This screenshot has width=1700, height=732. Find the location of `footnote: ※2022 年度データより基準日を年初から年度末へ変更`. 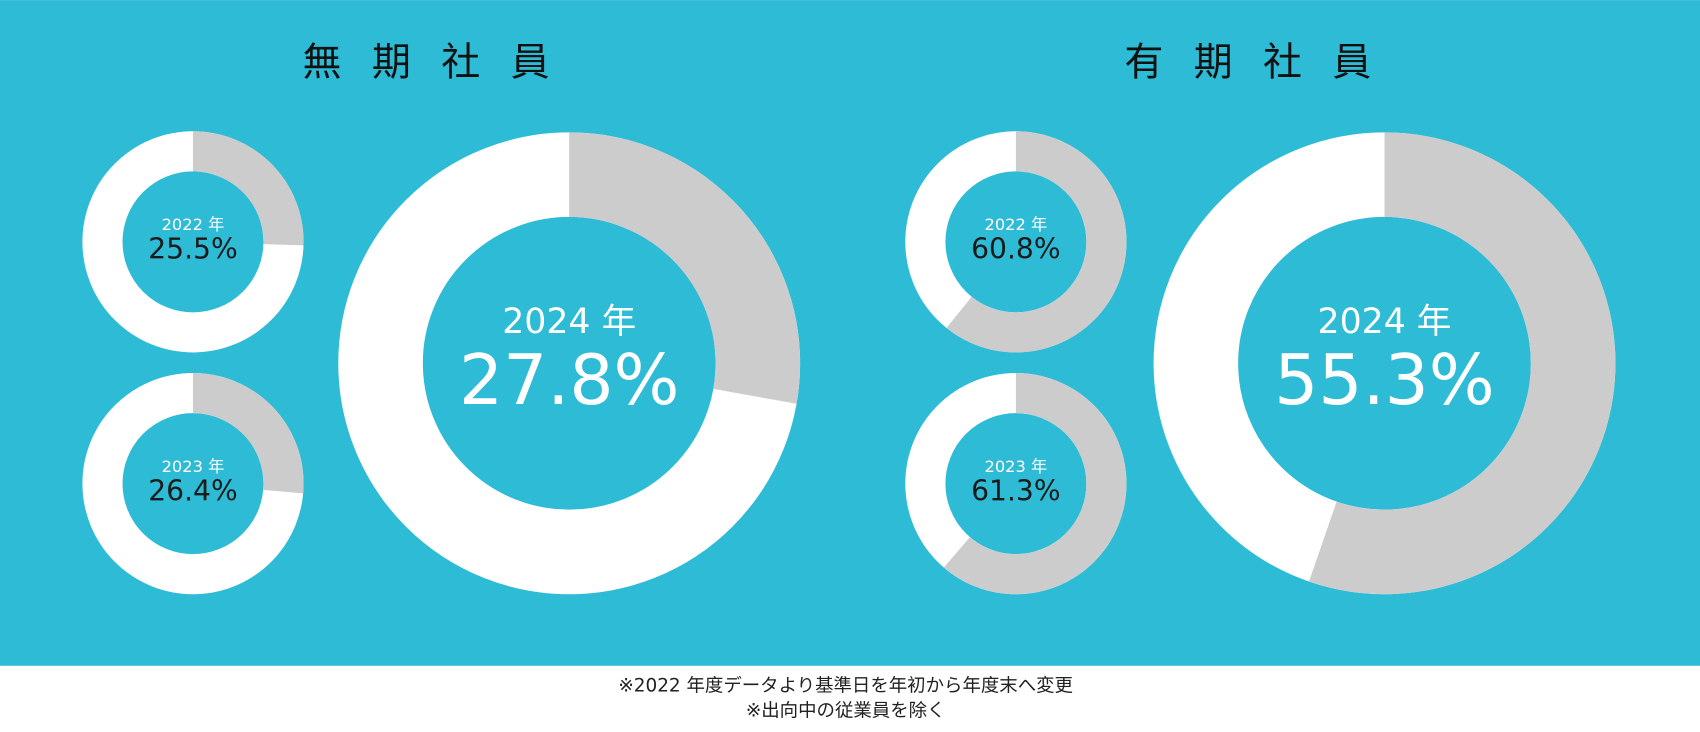

footnote: ※2022 年度データより基準日を年初から年度末へ変更 is located at coordinates (845, 685).